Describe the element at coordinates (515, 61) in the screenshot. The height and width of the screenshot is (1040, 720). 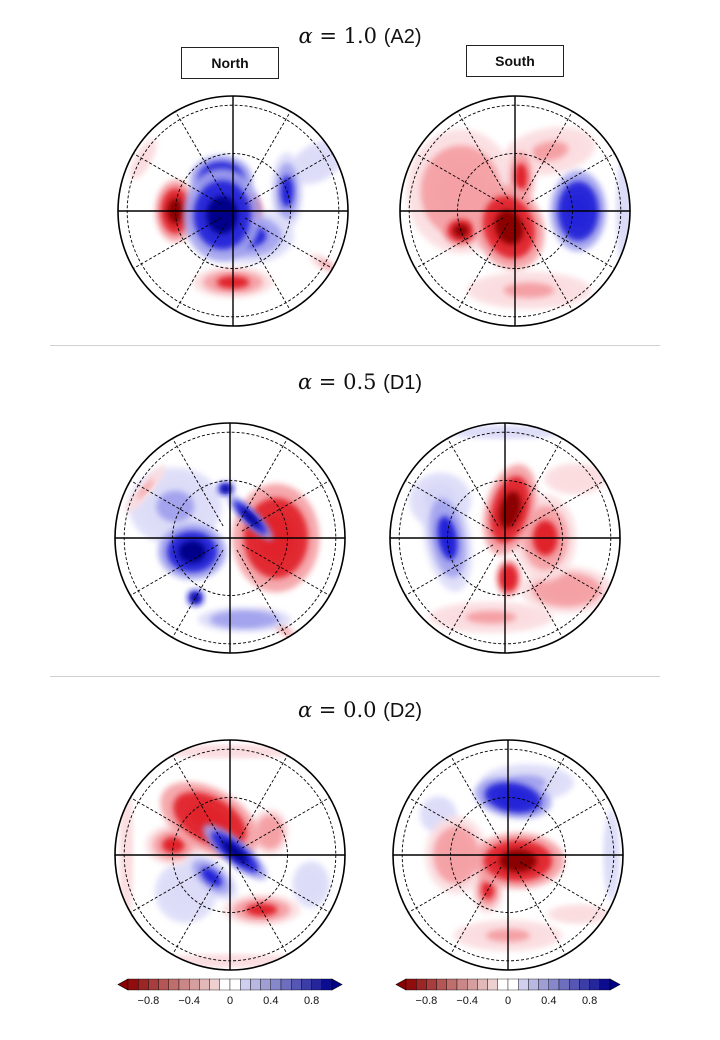
I see `south-label: South` at that location.